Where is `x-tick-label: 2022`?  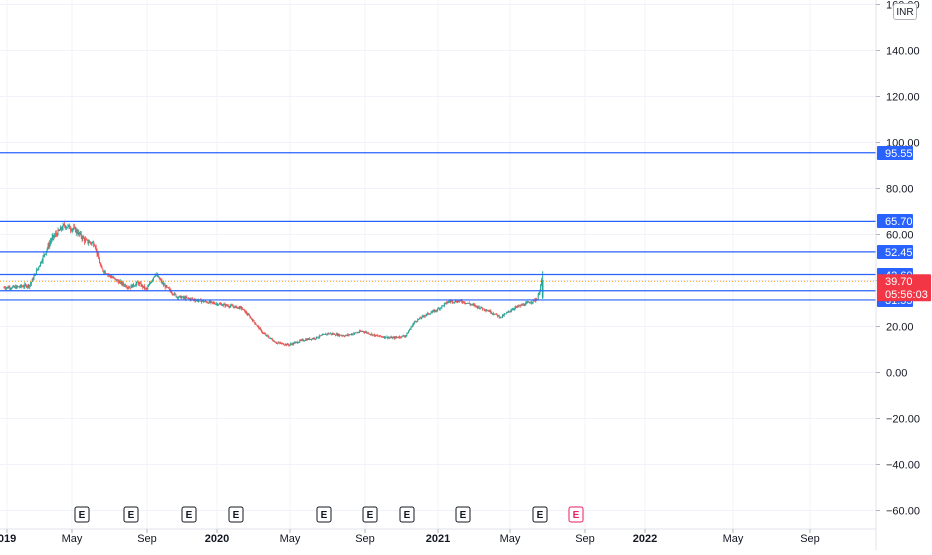 x-tick-label: 2022 is located at coordinates (645, 539).